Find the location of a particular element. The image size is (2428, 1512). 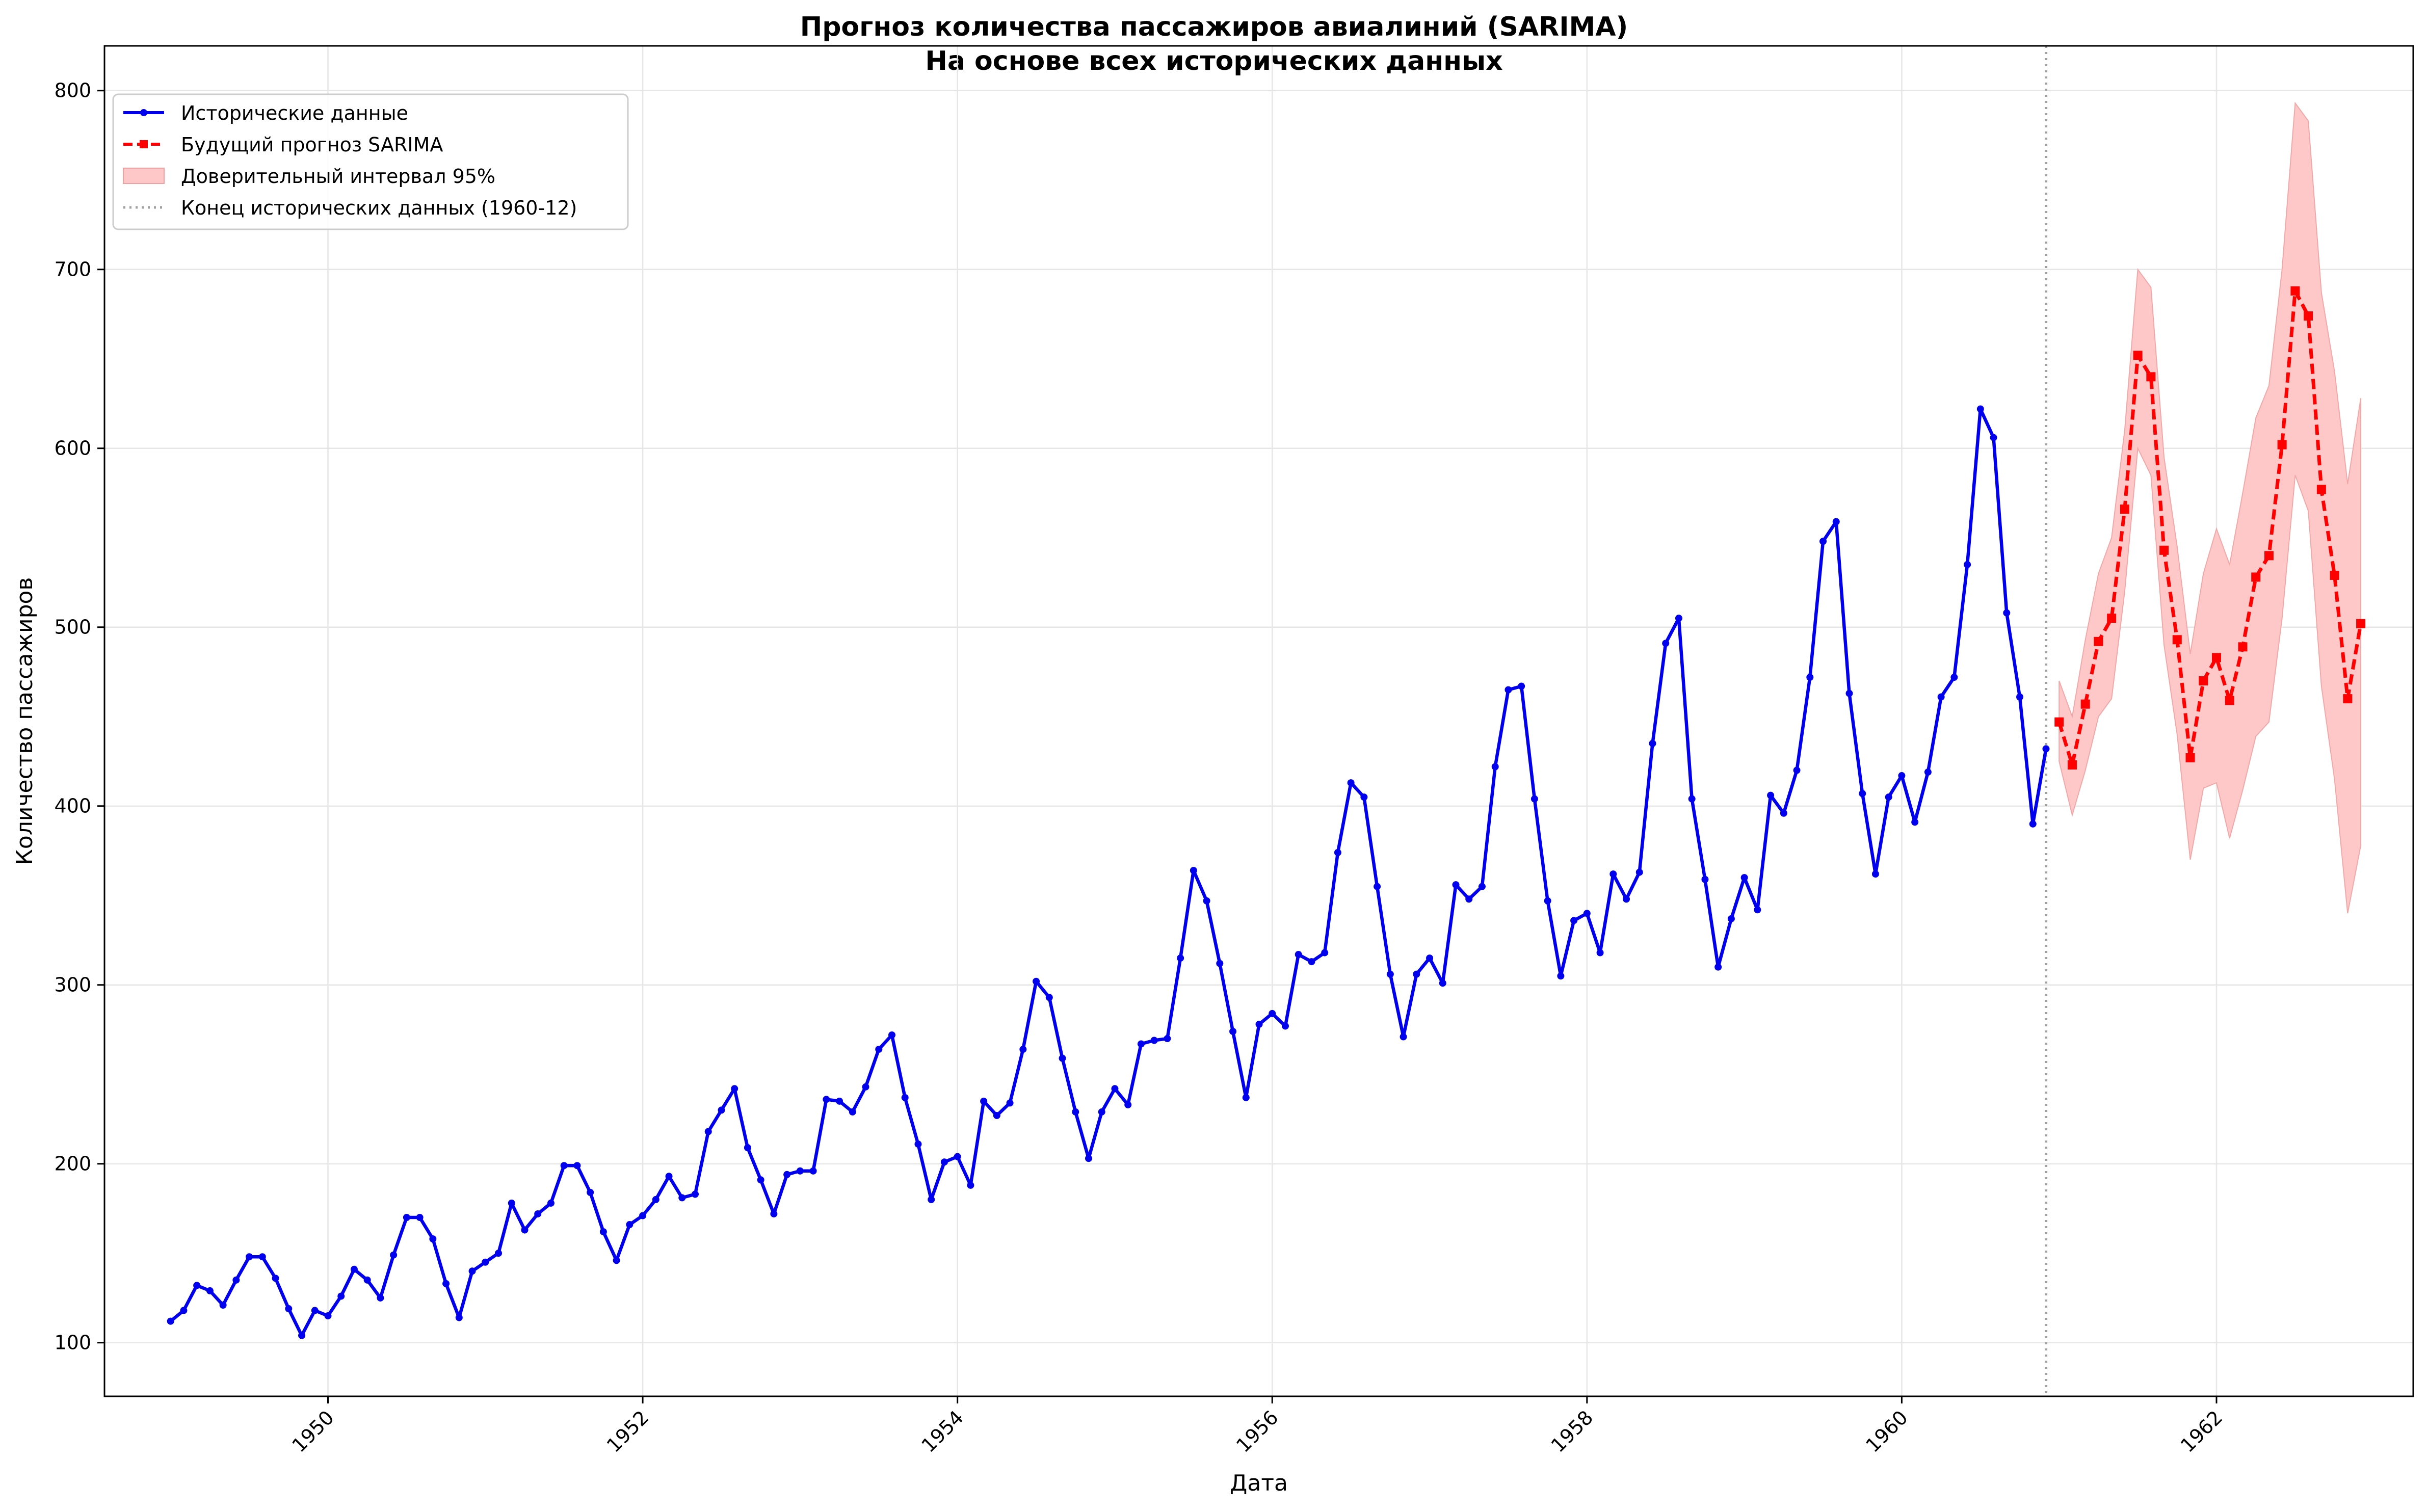

y-tick-label: 300 is located at coordinates (72, 985).